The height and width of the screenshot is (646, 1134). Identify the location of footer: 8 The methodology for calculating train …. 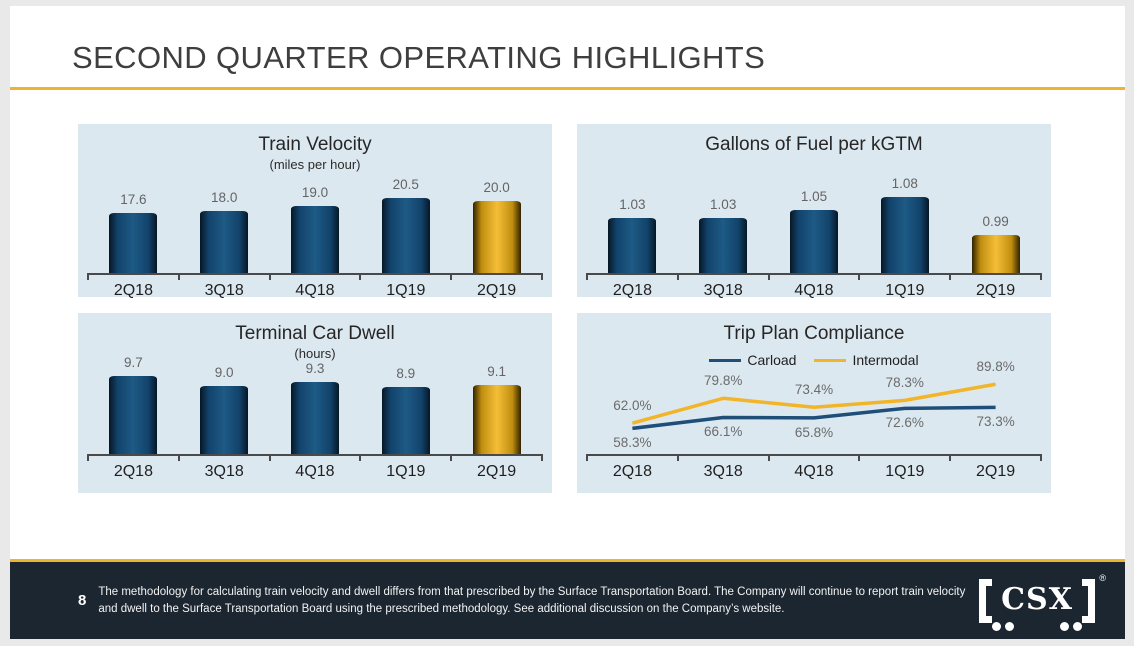
(567, 599).